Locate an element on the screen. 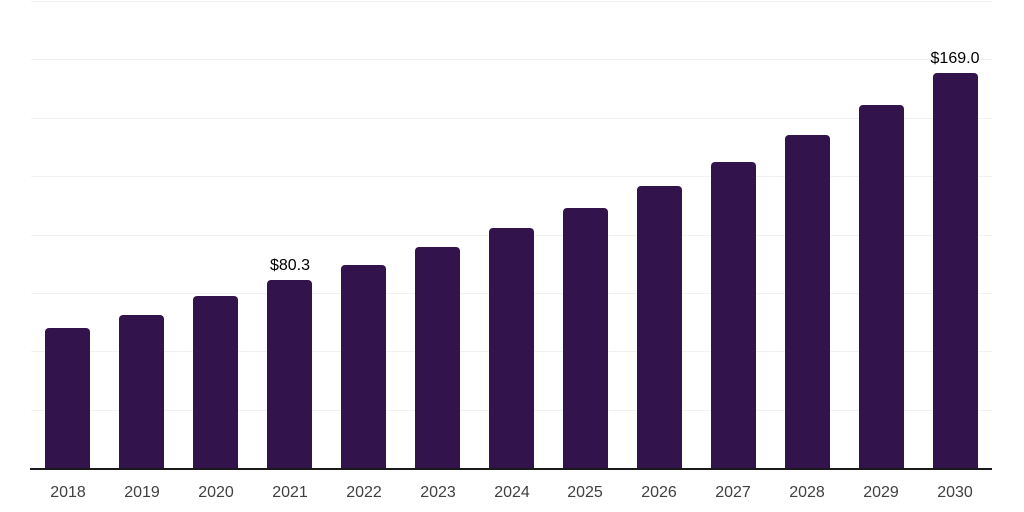  bar-2021 is located at coordinates (289, 374).